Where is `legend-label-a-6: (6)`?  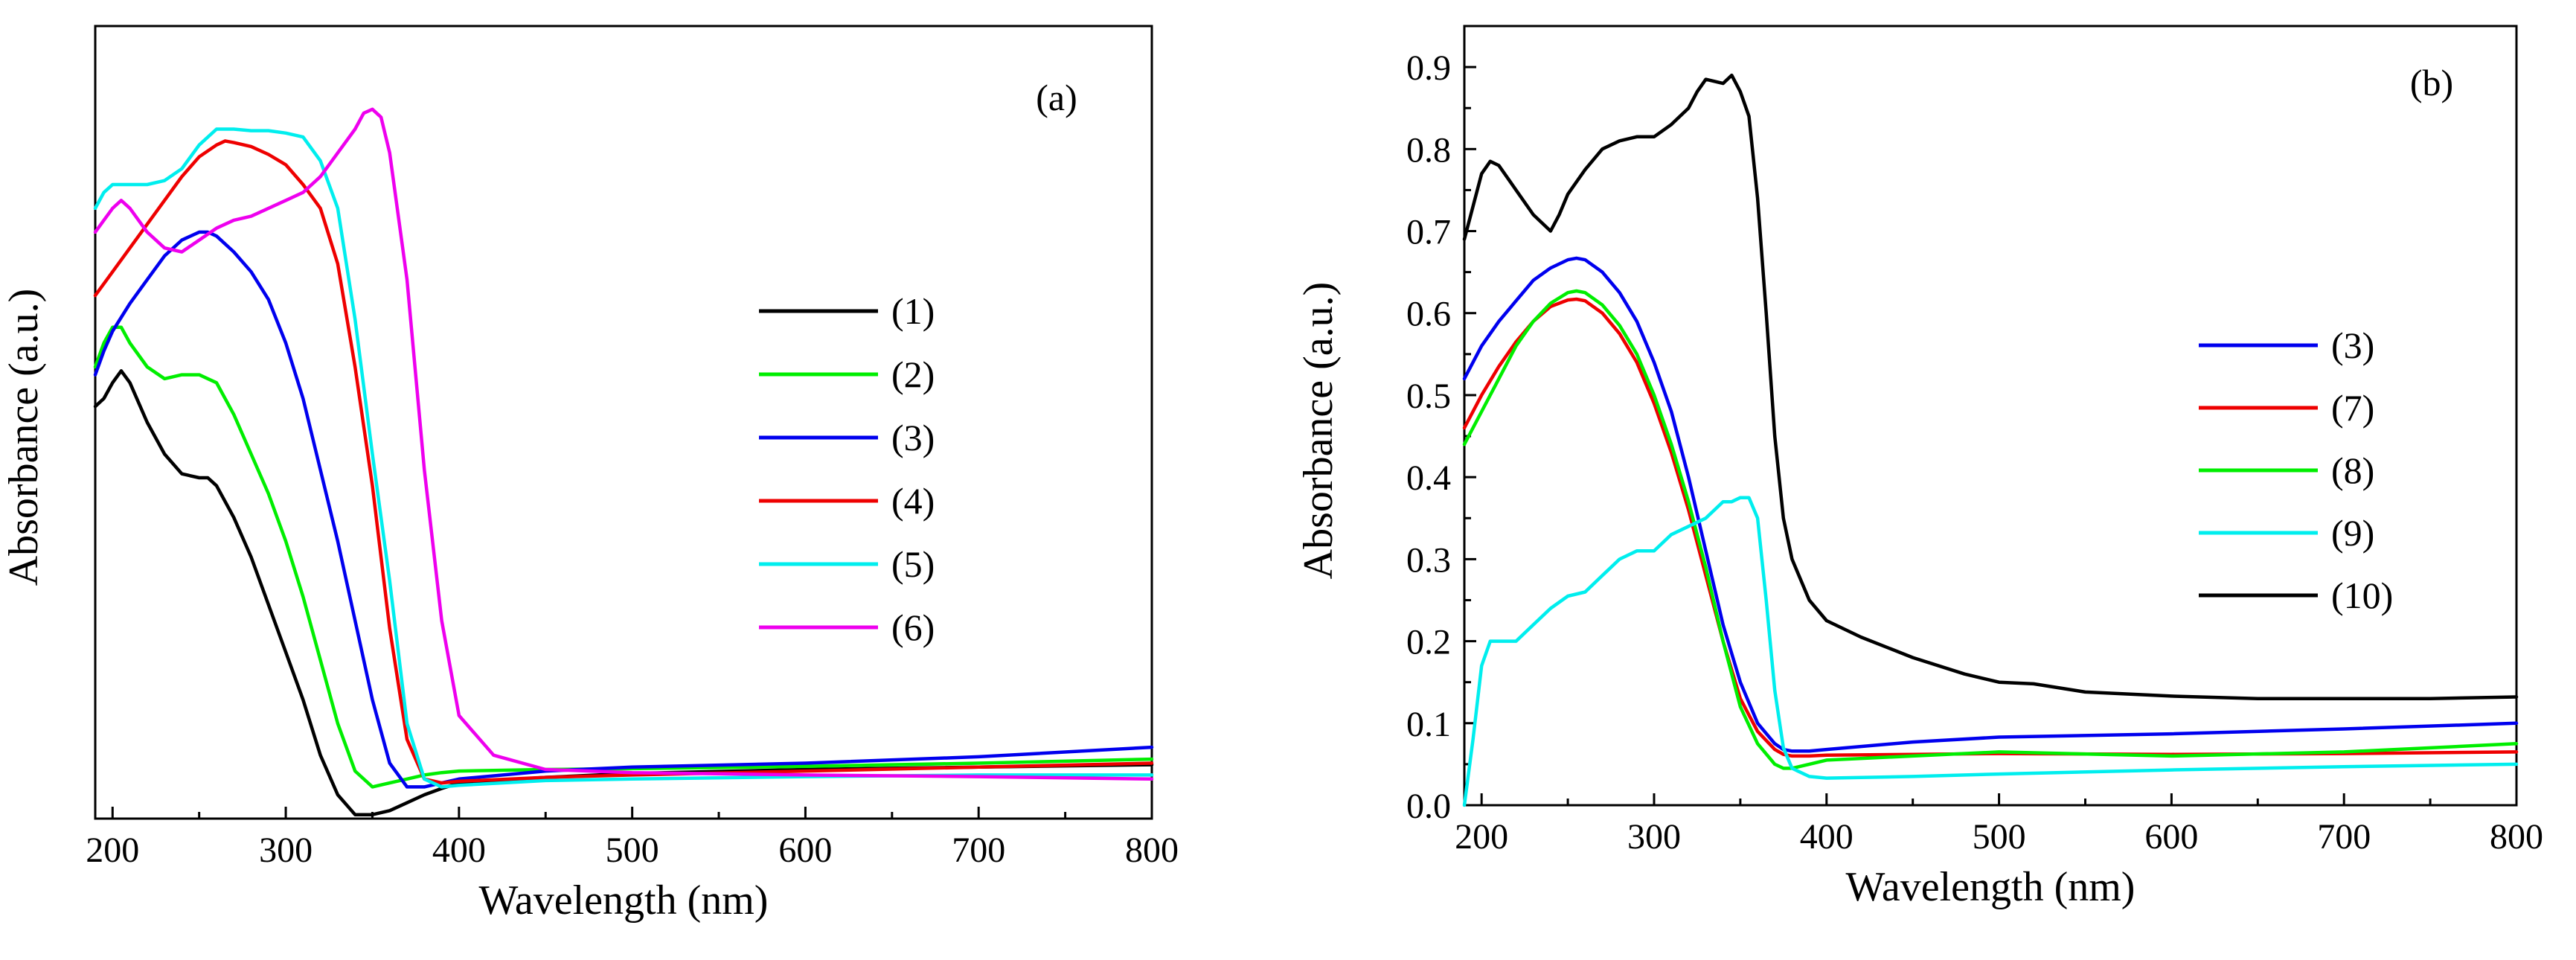 legend-label-a-6: (6) is located at coordinates (913, 627).